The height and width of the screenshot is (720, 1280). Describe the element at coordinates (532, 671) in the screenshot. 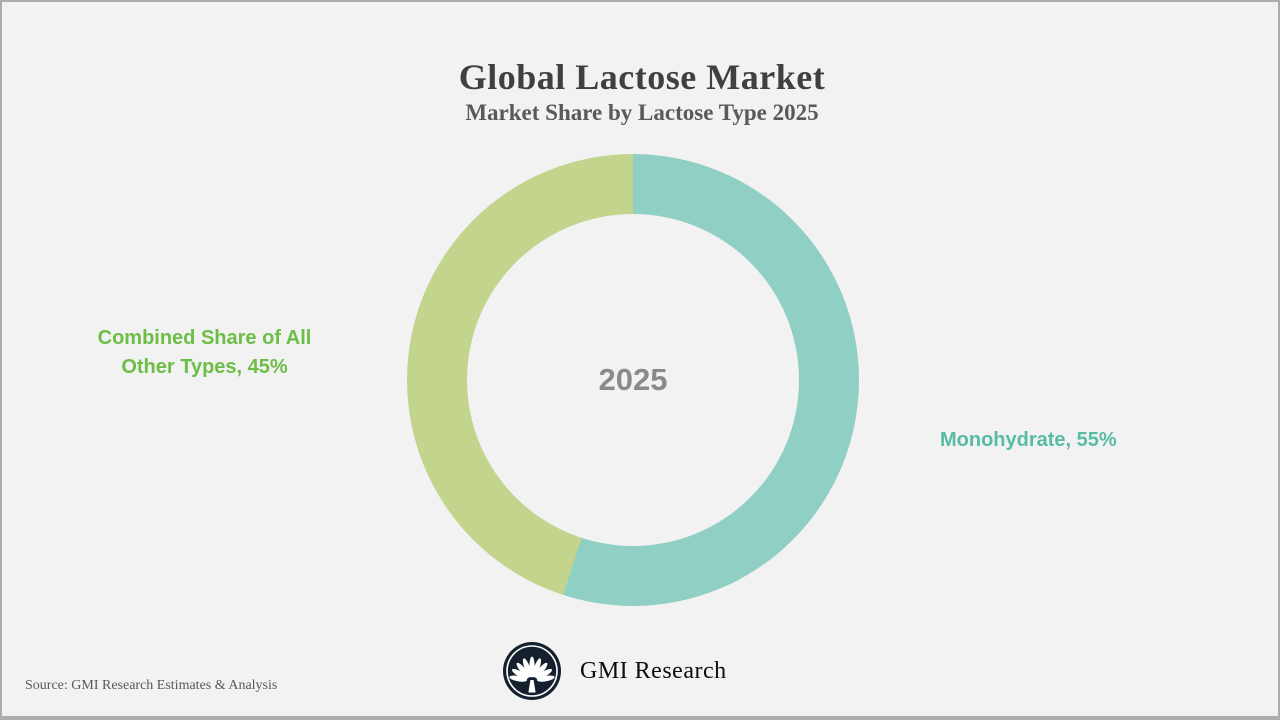

I see `gmi-palm-logo-icon` at that location.